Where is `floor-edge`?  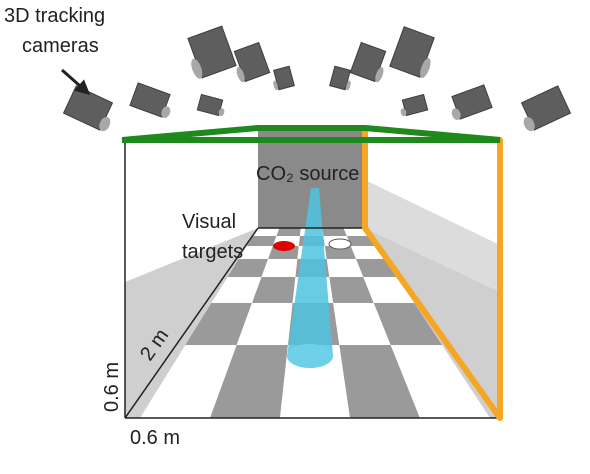 floor-edge is located at coordinates (191, 323).